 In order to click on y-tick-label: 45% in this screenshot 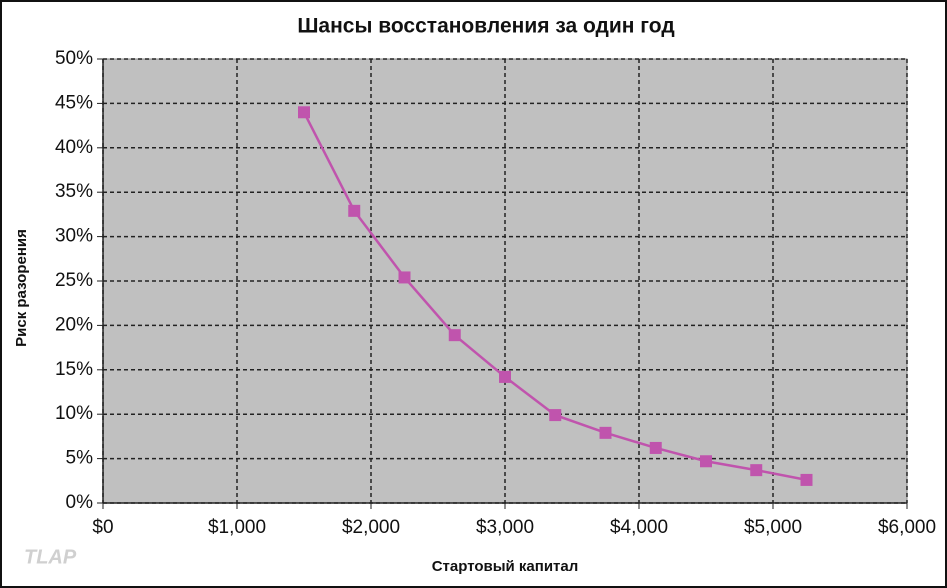, I will do `click(74, 102)`.